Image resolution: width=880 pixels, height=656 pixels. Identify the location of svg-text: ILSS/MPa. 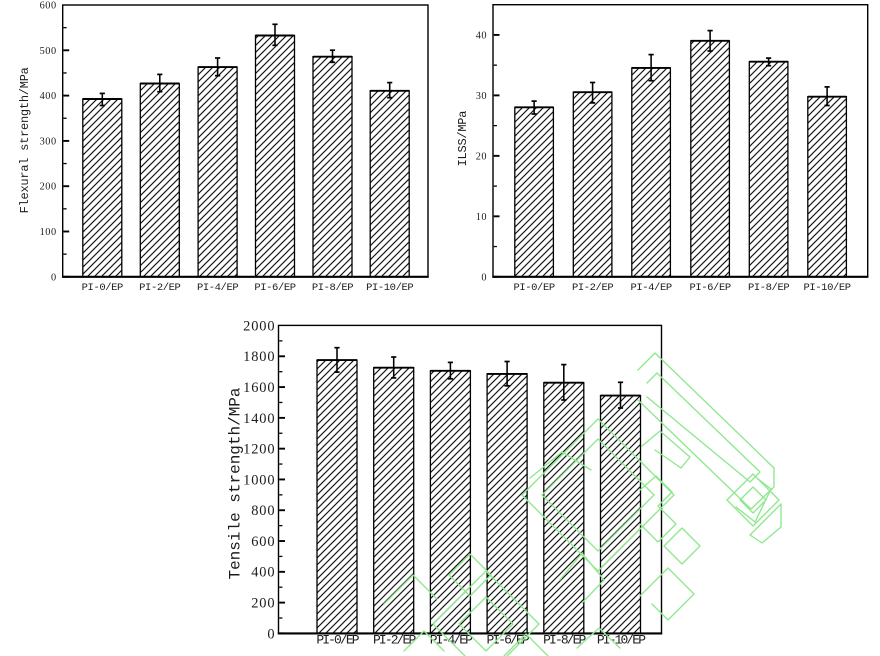
(463, 139).